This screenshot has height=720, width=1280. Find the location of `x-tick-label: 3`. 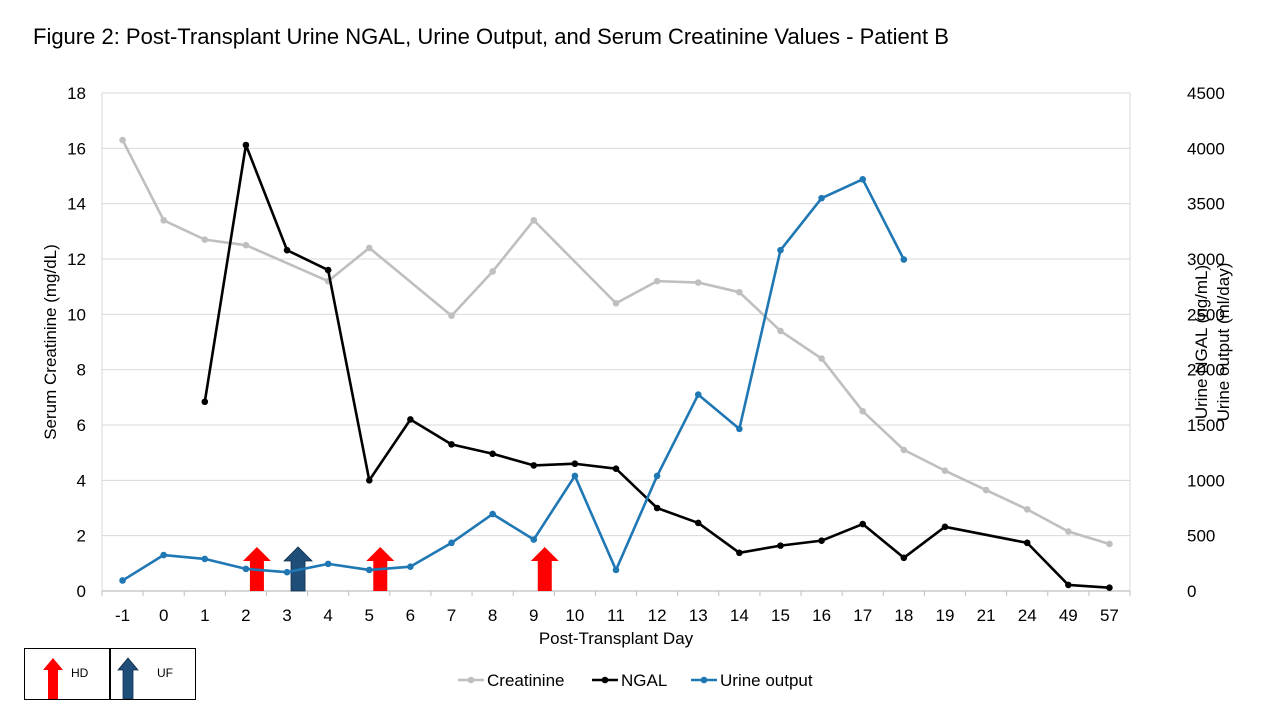

x-tick-label: 3 is located at coordinates (286, 615).